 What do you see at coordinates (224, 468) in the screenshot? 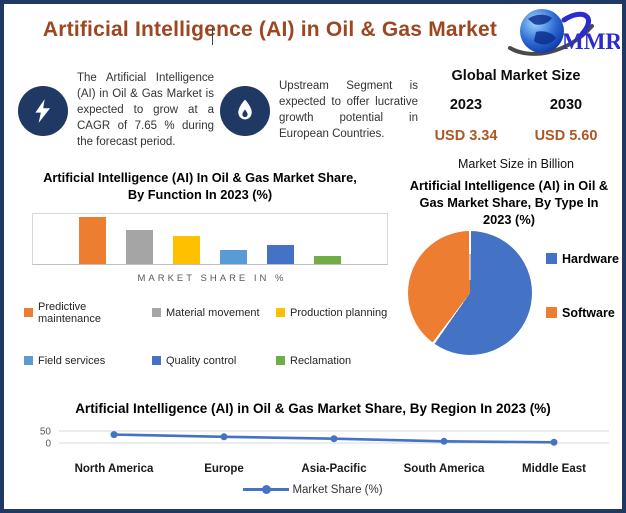
I see `x-label: Europe` at bounding box center [224, 468].